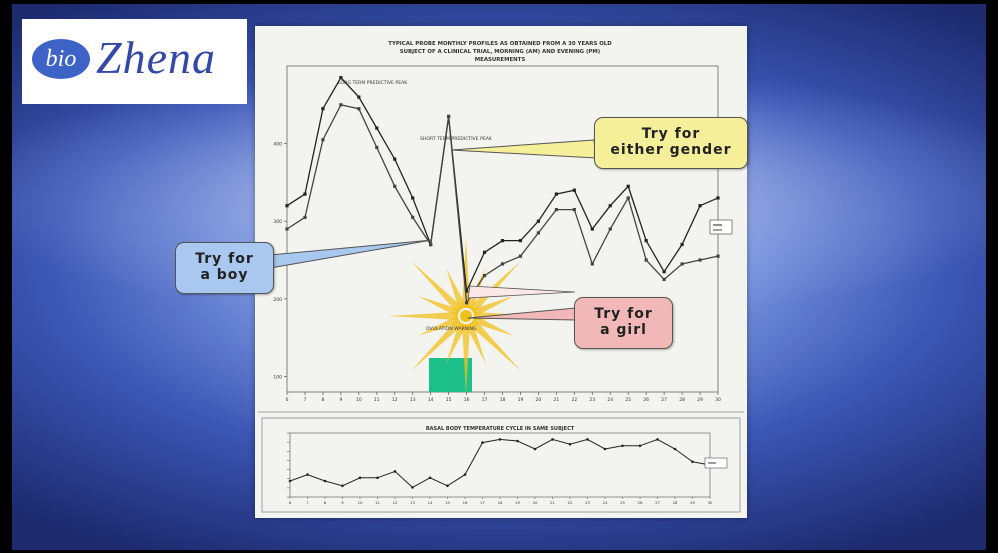 The height and width of the screenshot is (553, 998). I want to click on starburst-center, so click(466, 316).